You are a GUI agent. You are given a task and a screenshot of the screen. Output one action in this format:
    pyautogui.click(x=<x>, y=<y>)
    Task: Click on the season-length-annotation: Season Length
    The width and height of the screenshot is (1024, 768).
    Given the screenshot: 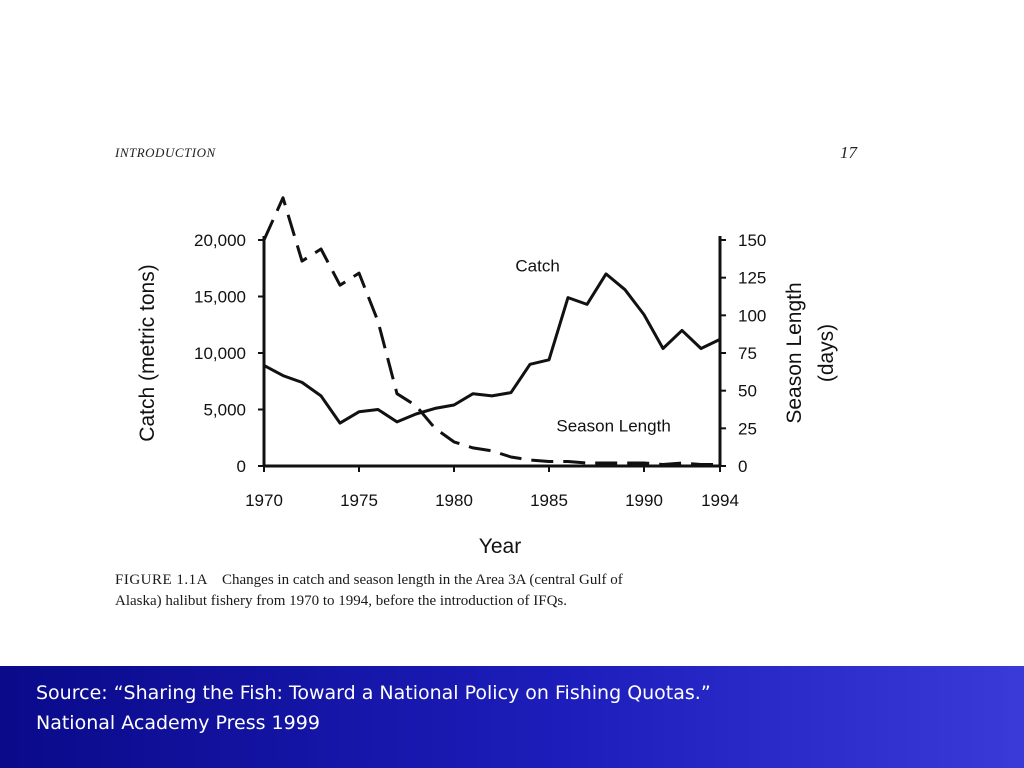 What is the action you would take?
    pyautogui.click(x=613, y=425)
    